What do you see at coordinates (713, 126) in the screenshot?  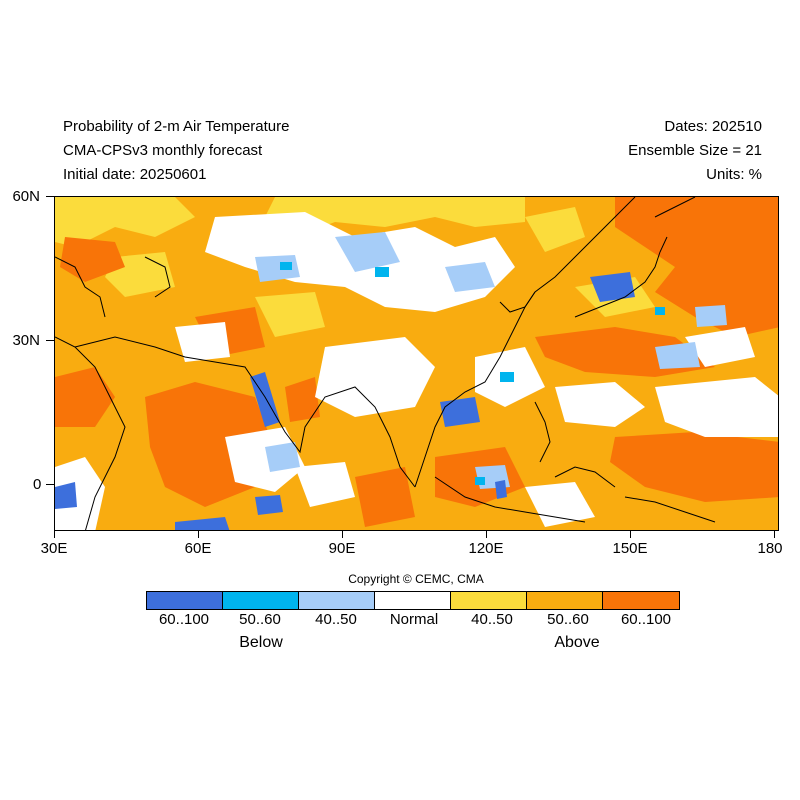 I see `forecast-dates: Dates: 202510` at bounding box center [713, 126].